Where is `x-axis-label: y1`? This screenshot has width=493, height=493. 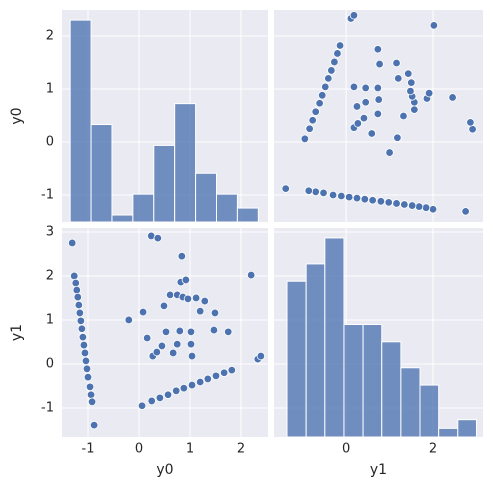
x-axis-label: y1 is located at coordinates (378, 470).